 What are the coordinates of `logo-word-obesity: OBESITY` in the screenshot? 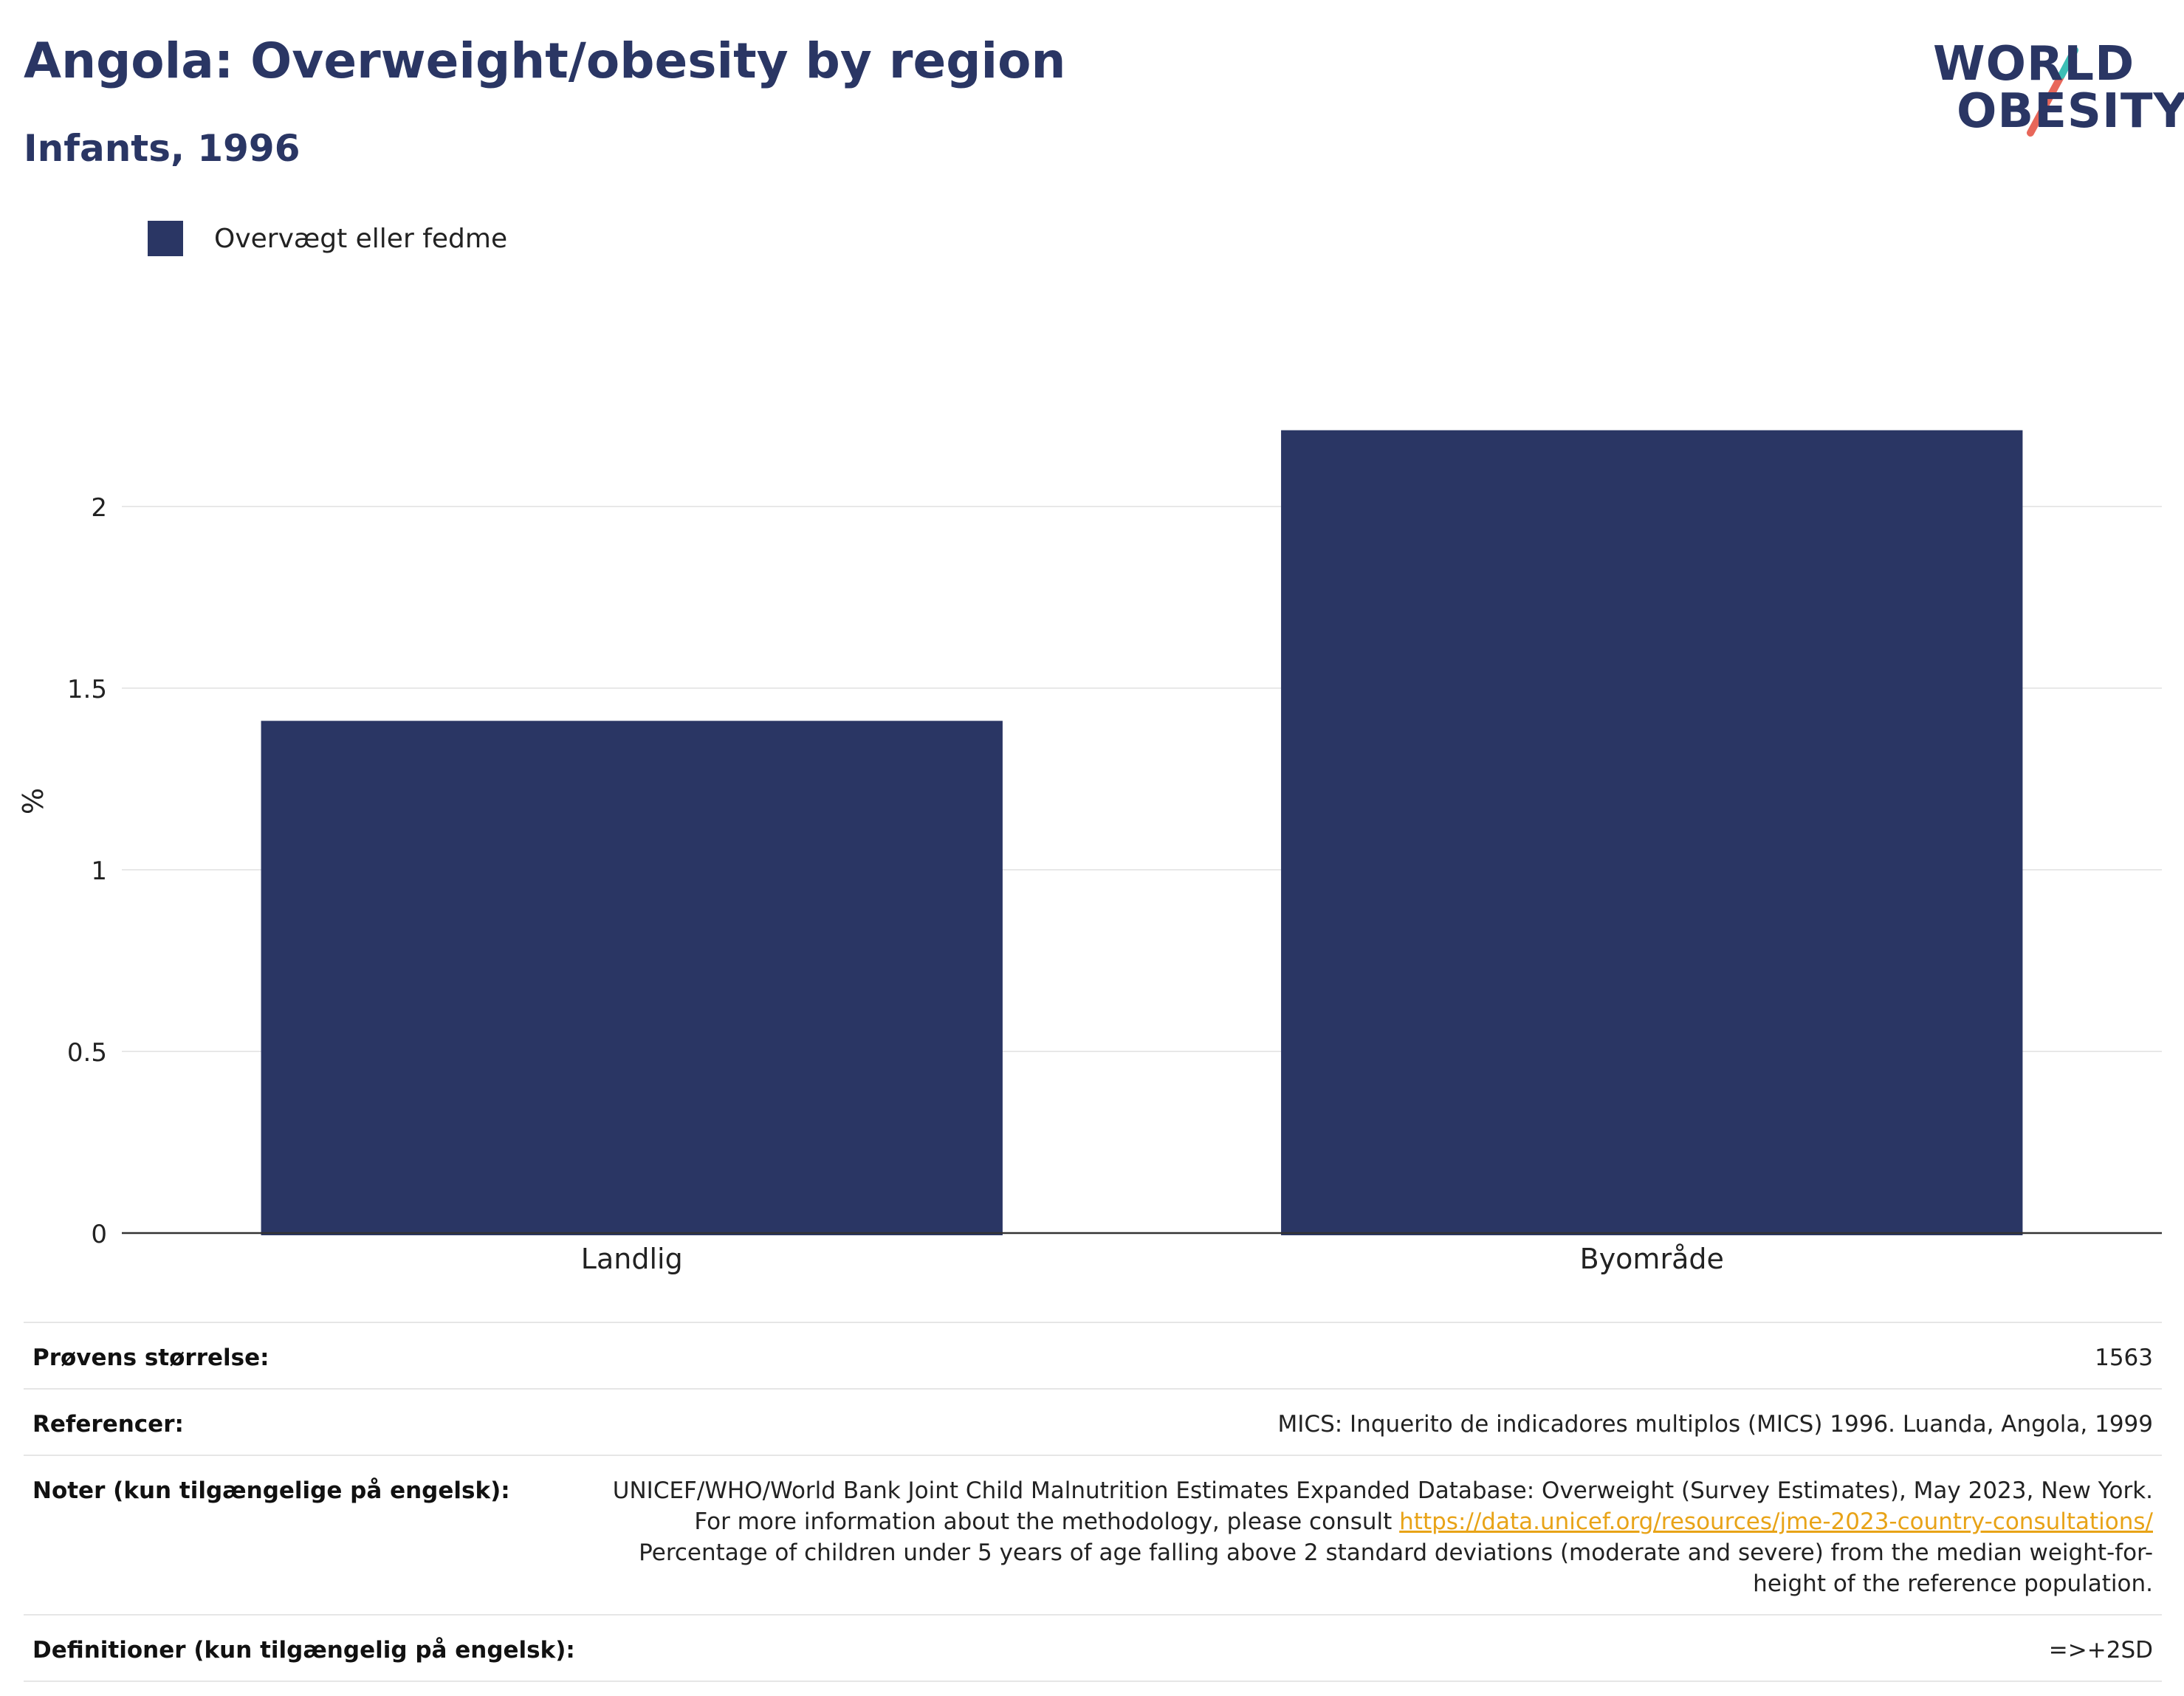 It's located at (2070, 111).